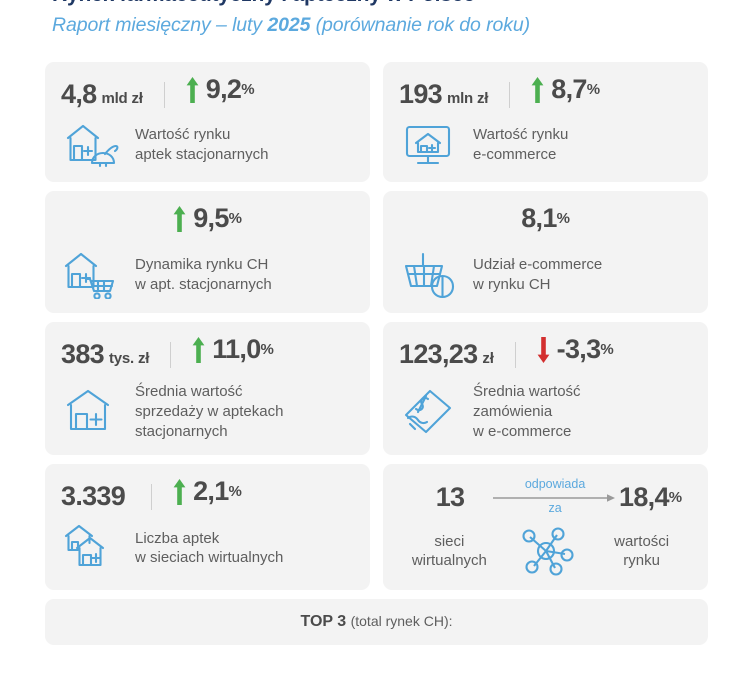 This screenshot has width=747, height=675. Describe the element at coordinates (543, 349) in the screenshot. I see `arrow-down-icon` at that location.